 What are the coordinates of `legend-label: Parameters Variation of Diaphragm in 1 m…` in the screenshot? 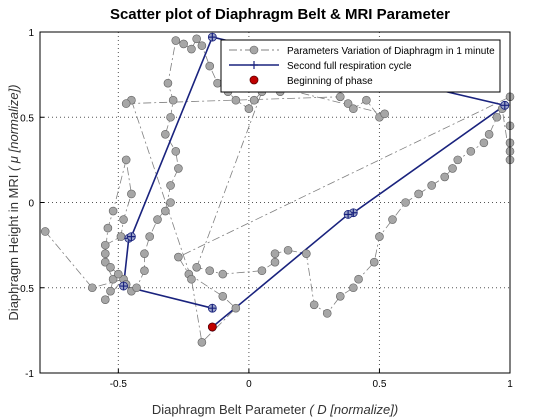 It's located at (391, 51).